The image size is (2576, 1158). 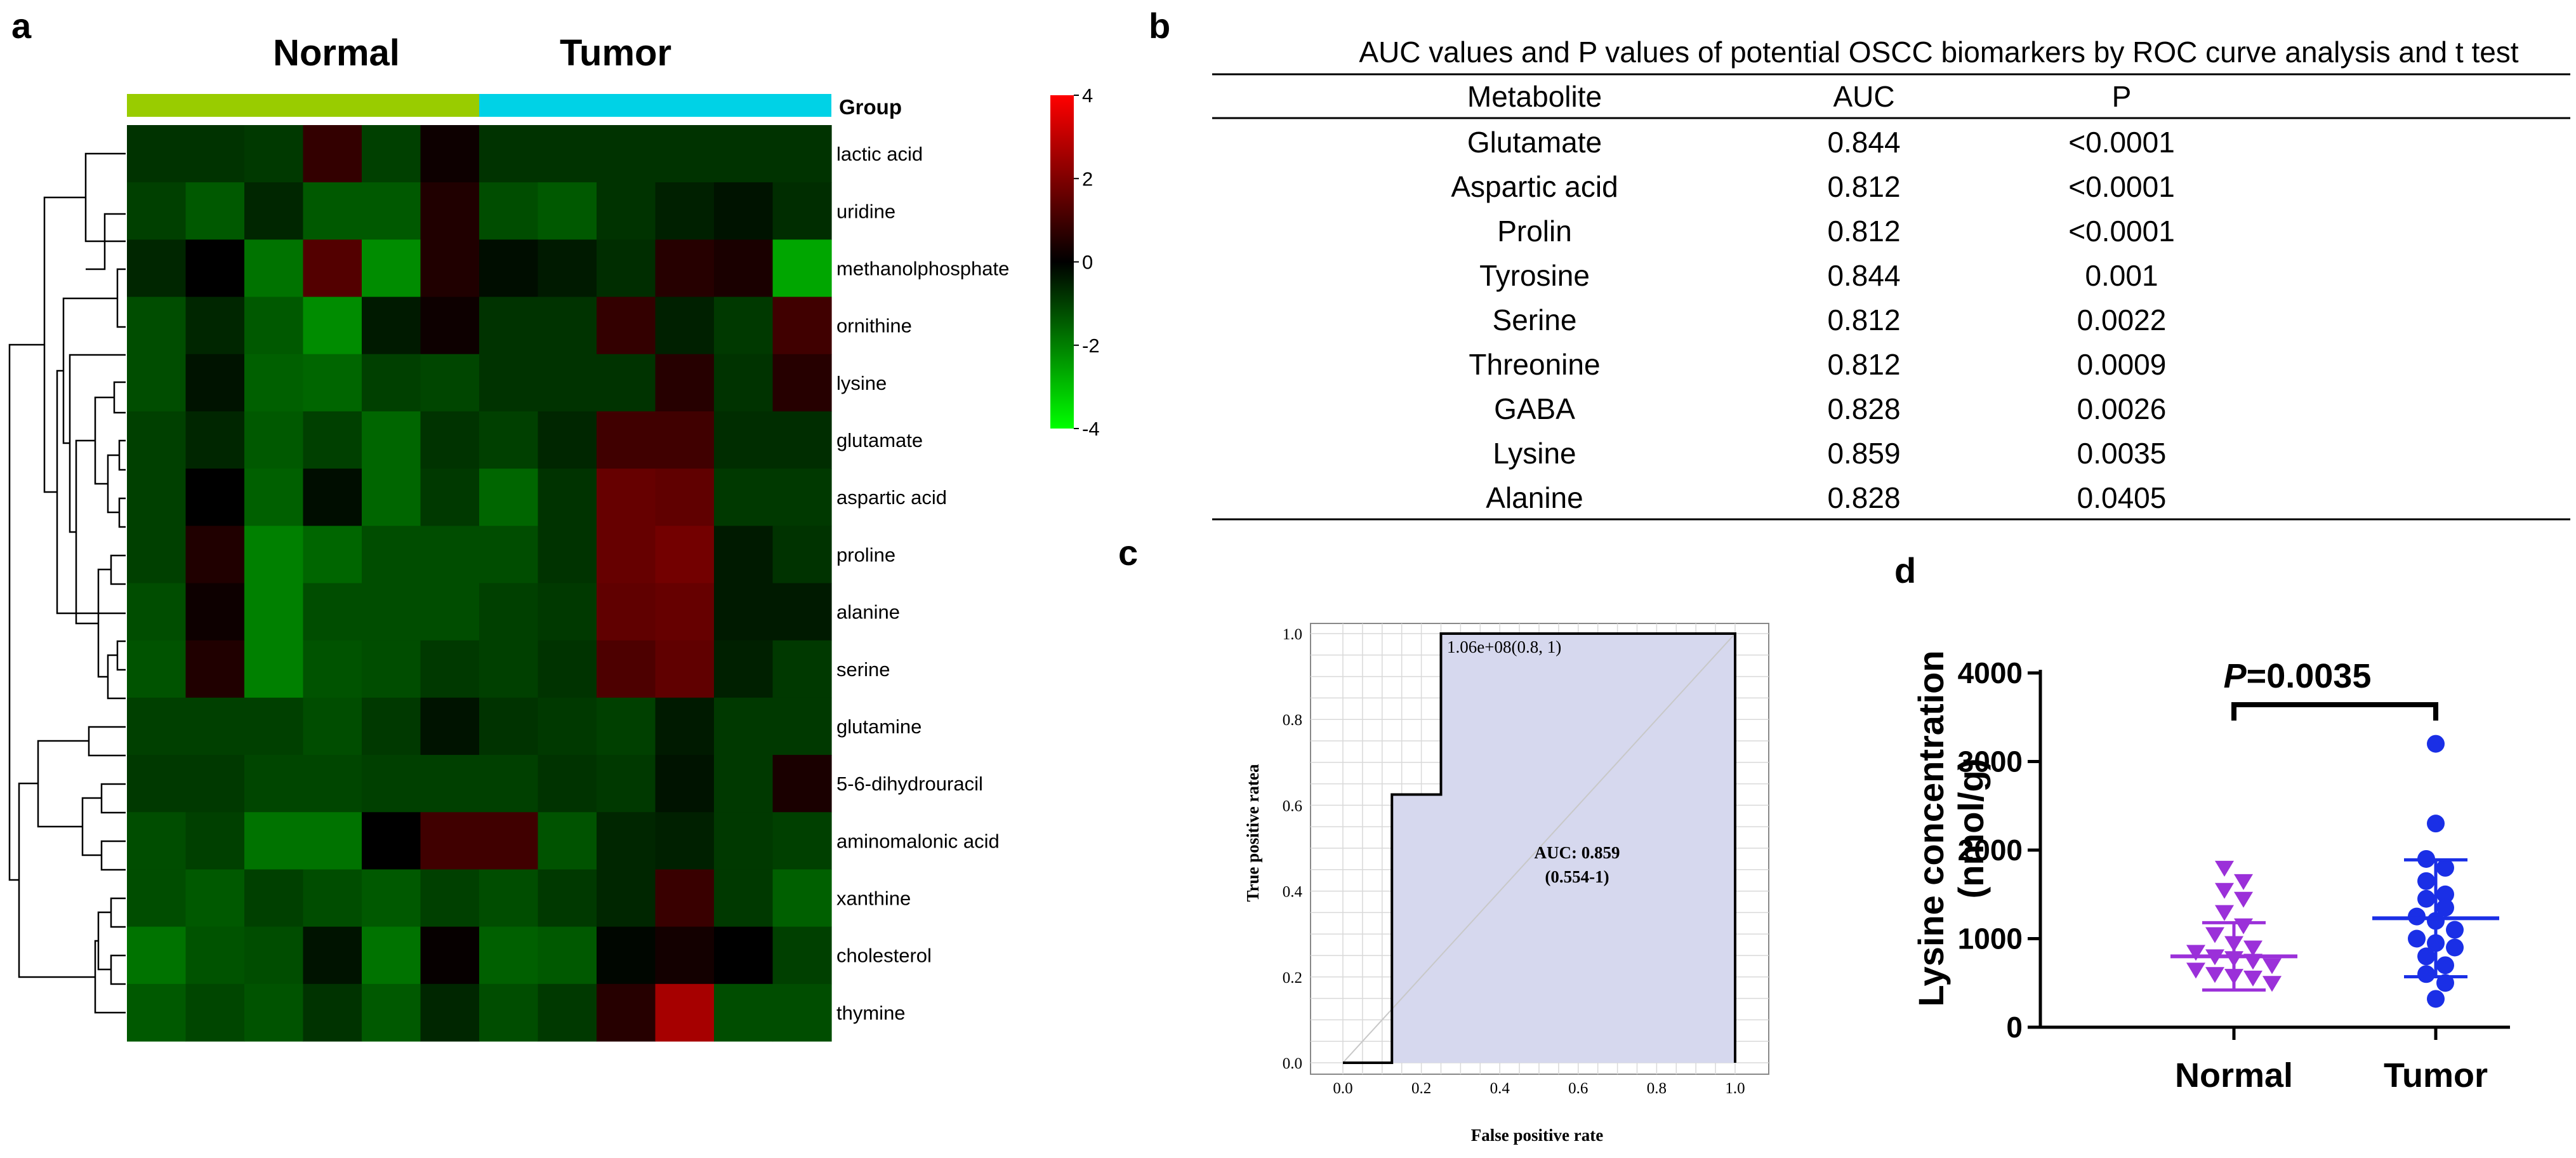 What do you see at coordinates (2234, 875) in the screenshot?
I see `scatter-plot: 0 1000 2000 3000 4000 Normal Tumor` at bounding box center [2234, 875].